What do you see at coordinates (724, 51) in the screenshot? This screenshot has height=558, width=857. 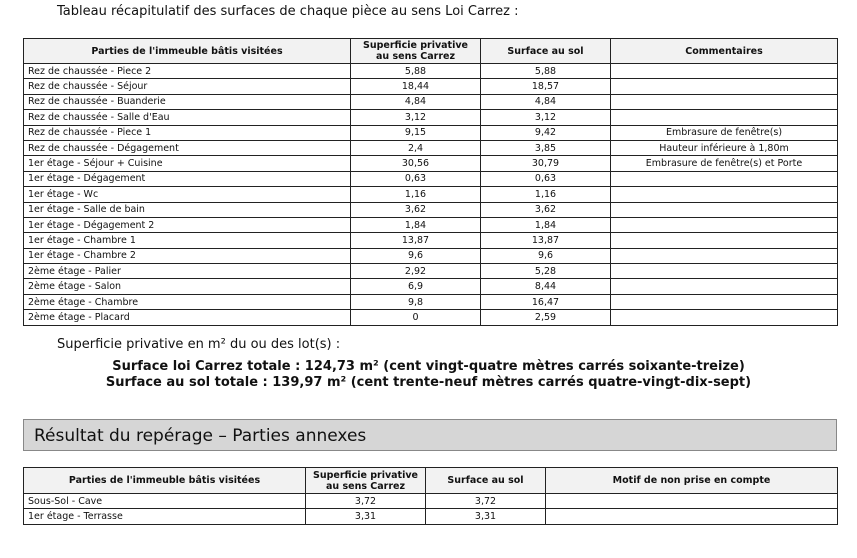 I see `column-header: Commentaires` at bounding box center [724, 51].